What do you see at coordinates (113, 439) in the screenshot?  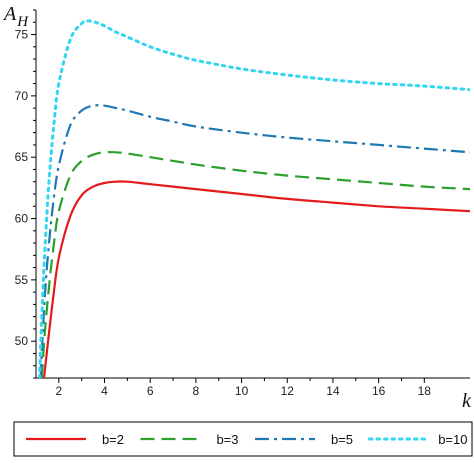 I see `legend-label-b-2: b=2` at bounding box center [113, 439].